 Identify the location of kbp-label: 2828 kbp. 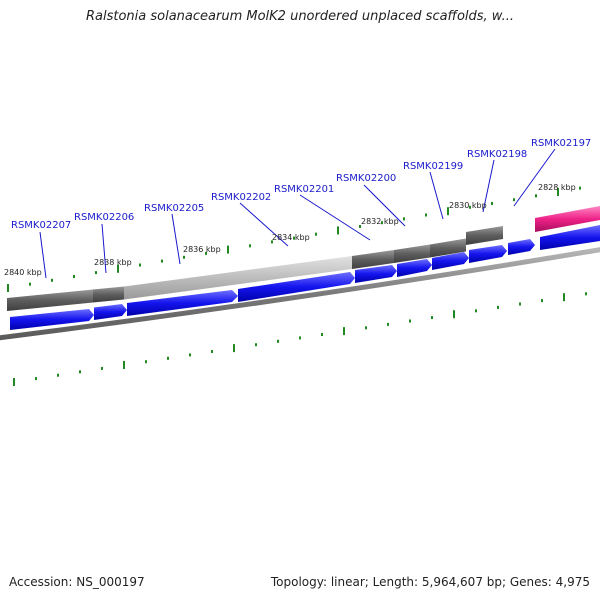
(557, 187).